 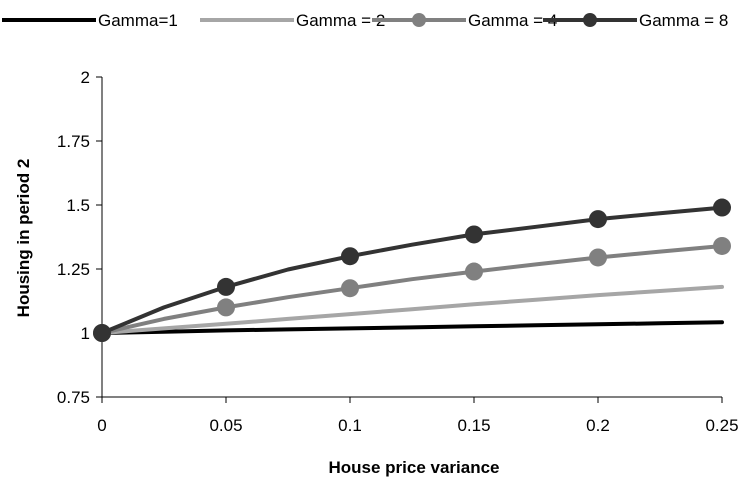 What do you see at coordinates (350, 425) in the screenshot?
I see `x-tick-label: 0.1` at bounding box center [350, 425].